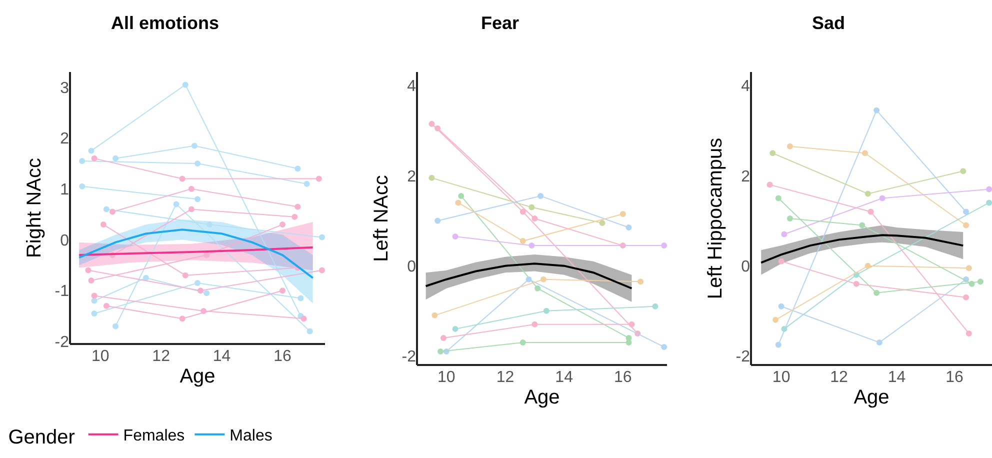  Describe the element at coordinates (381, 218) in the screenshot. I see `y-axis-title: Left NAcc` at that location.